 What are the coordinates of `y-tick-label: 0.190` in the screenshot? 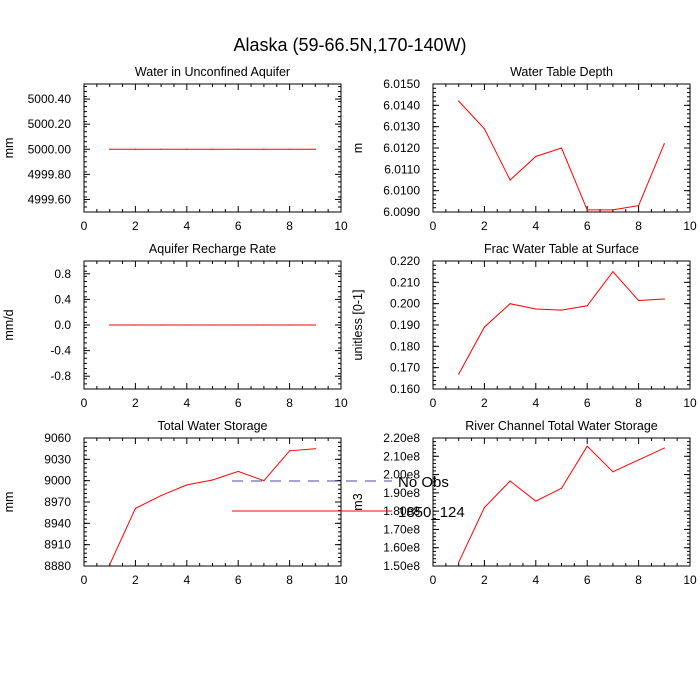 It's located at (405, 325).